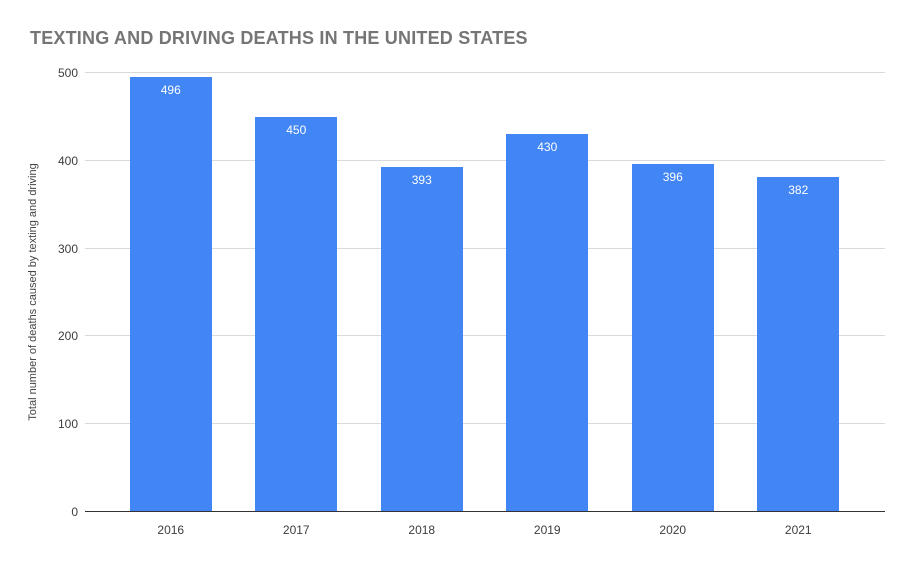 Image resolution: width=909 pixels, height=562 pixels. I want to click on x-axis-line, so click(485, 511).